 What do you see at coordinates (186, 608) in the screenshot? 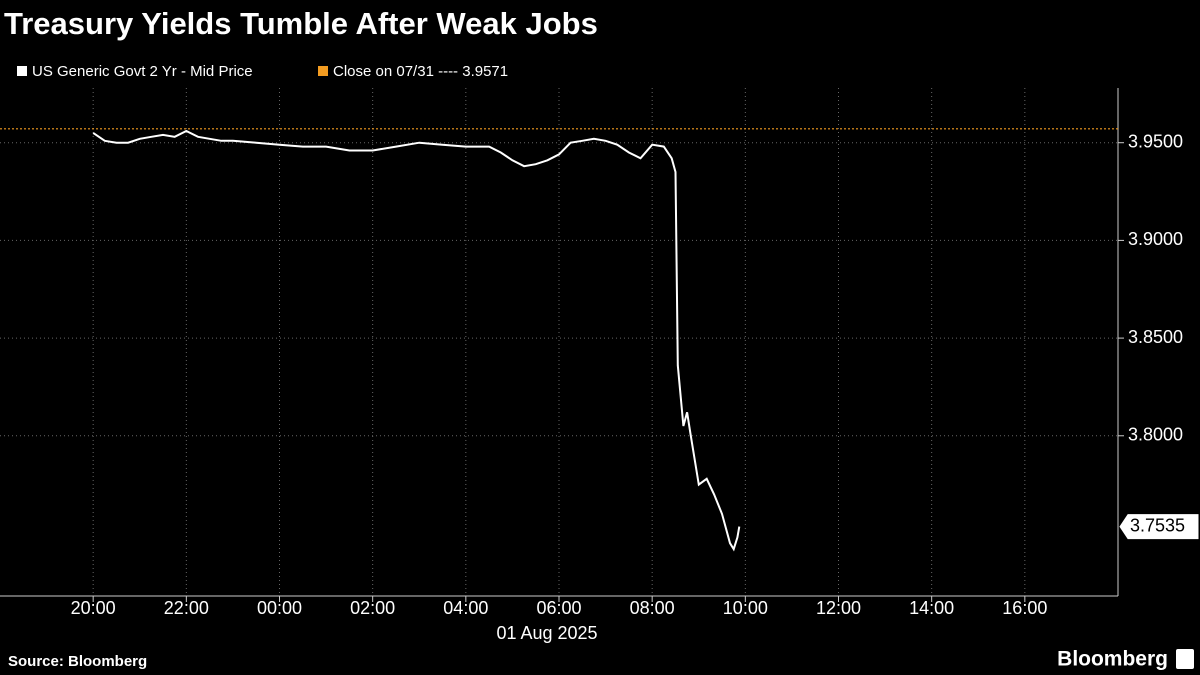
I see `x-tick-label: 22:00` at bounding box center [186, 608].